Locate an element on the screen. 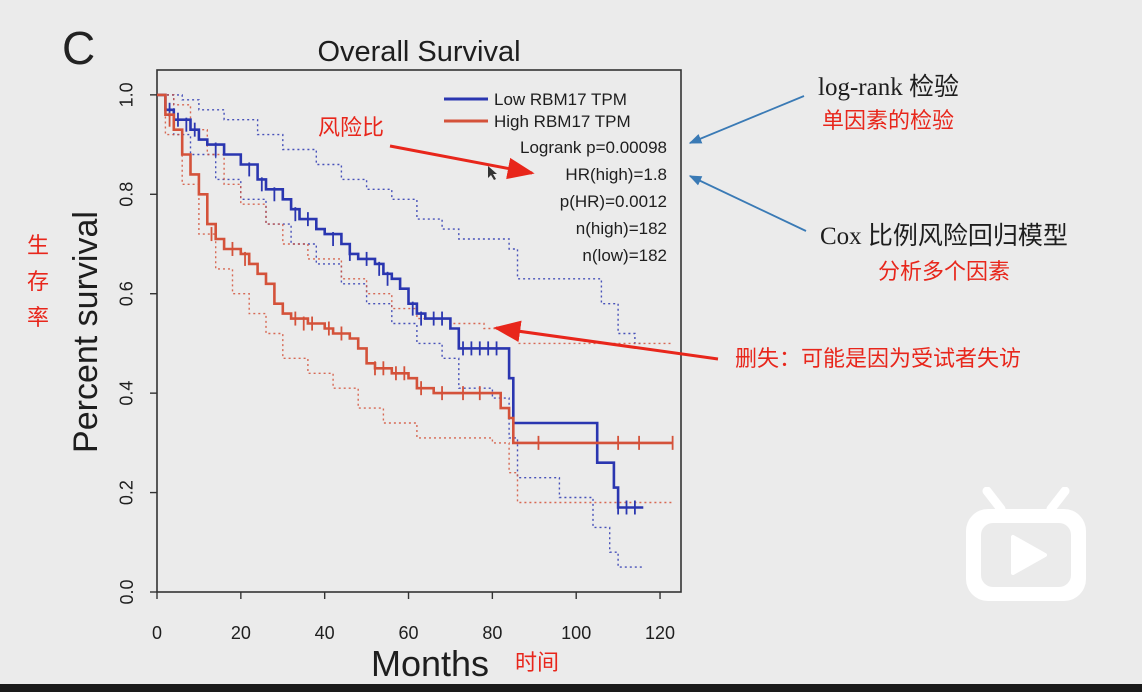 This screenshot has height=692, width=1142. y-tick-label: 0.4 is located at coordinates (127, 393).